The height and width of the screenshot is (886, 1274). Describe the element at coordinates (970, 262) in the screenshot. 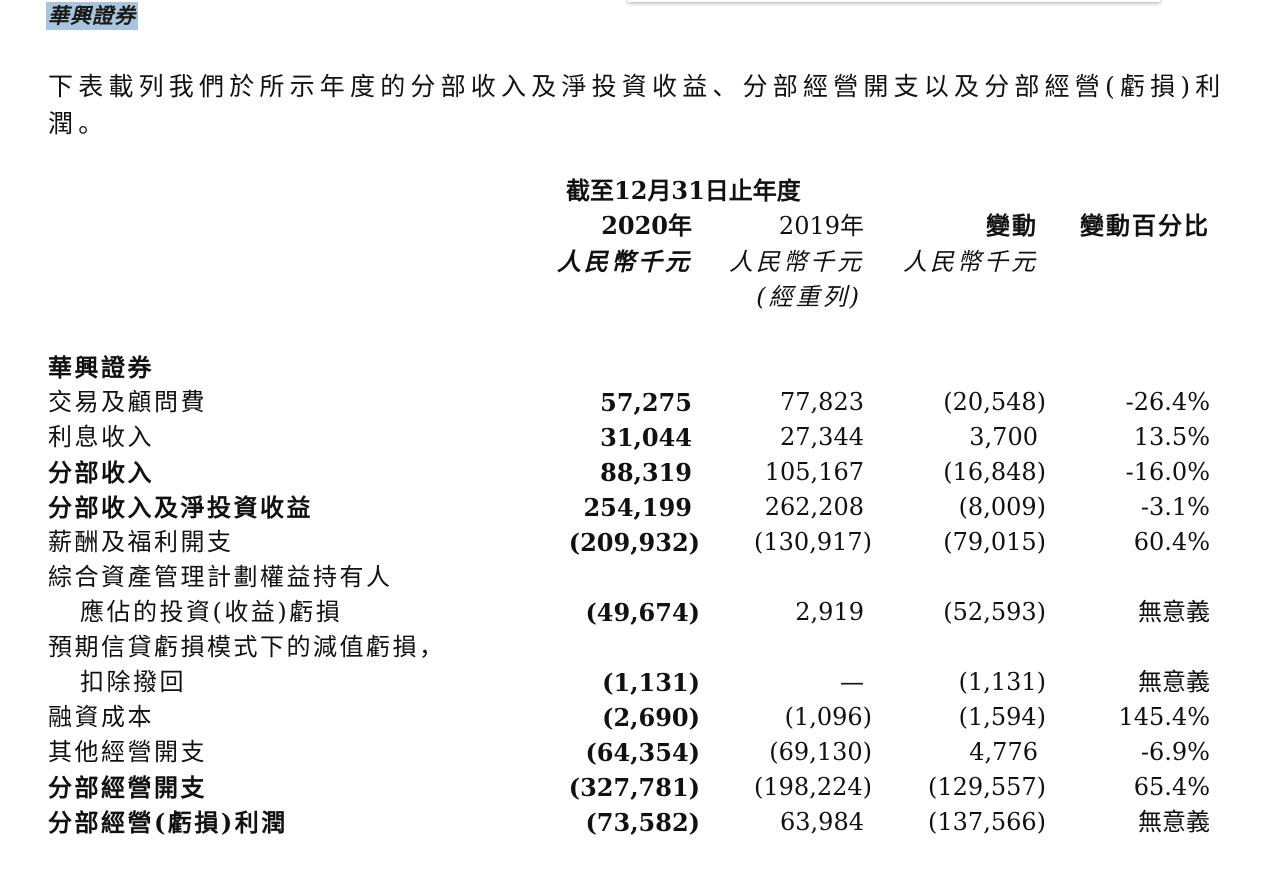

I see `unit-change: 人民幣千元` at that location.